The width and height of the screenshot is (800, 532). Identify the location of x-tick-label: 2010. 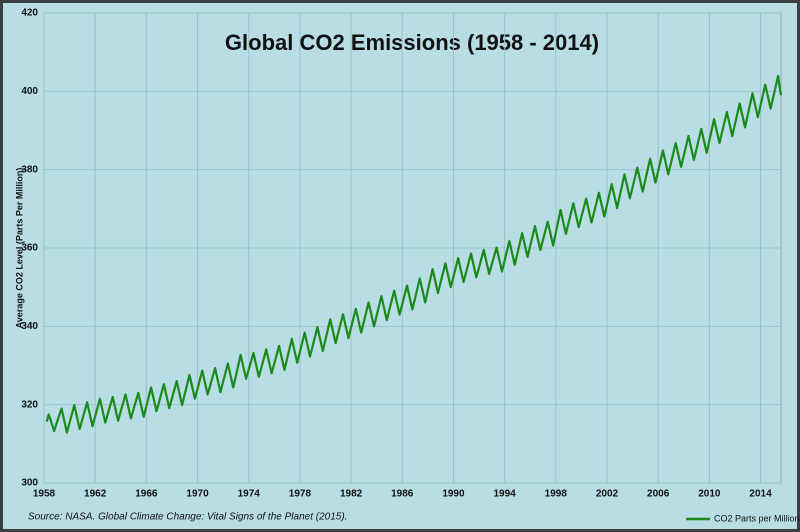
(709, 494).